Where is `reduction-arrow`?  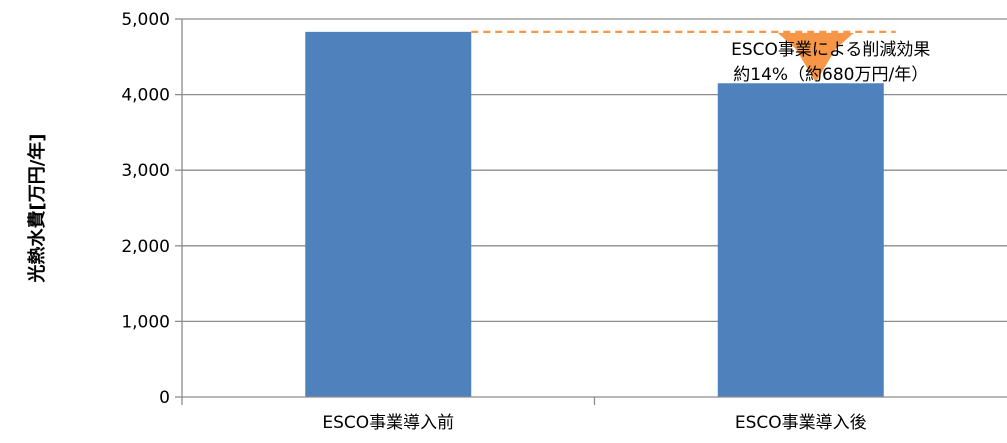
reduction-arrow is located at coordinates (815, 57).